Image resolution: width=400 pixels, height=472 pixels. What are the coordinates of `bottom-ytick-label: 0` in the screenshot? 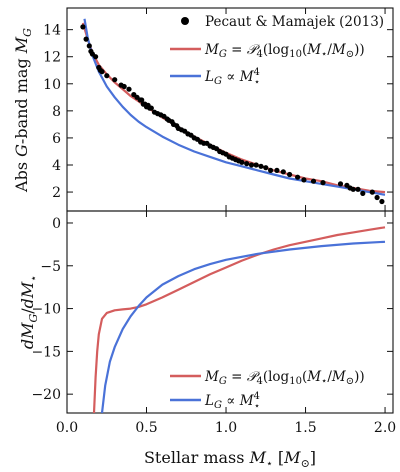 It's located at (56, 224).